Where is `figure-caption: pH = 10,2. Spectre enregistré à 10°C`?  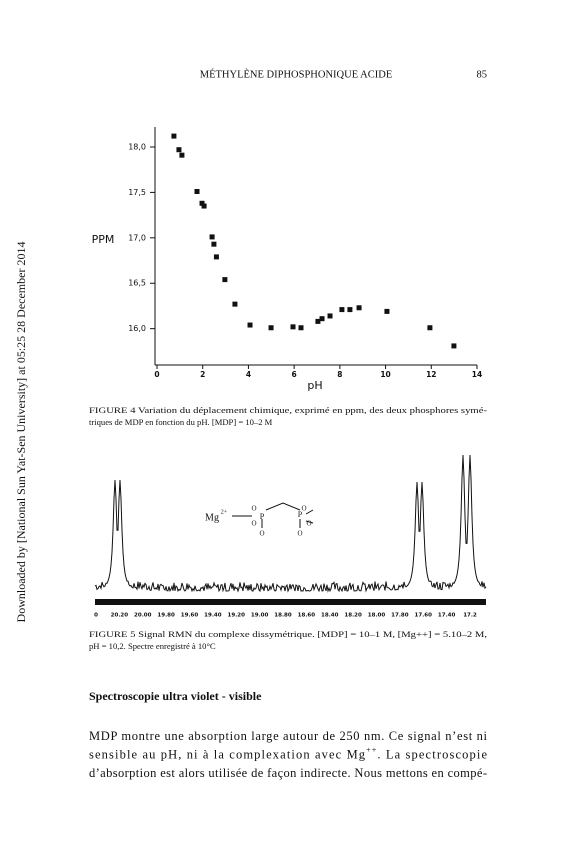 figure-caption: pH = 10,2. Spectre enregistré à 10°C is located at coordinates (152, 646).